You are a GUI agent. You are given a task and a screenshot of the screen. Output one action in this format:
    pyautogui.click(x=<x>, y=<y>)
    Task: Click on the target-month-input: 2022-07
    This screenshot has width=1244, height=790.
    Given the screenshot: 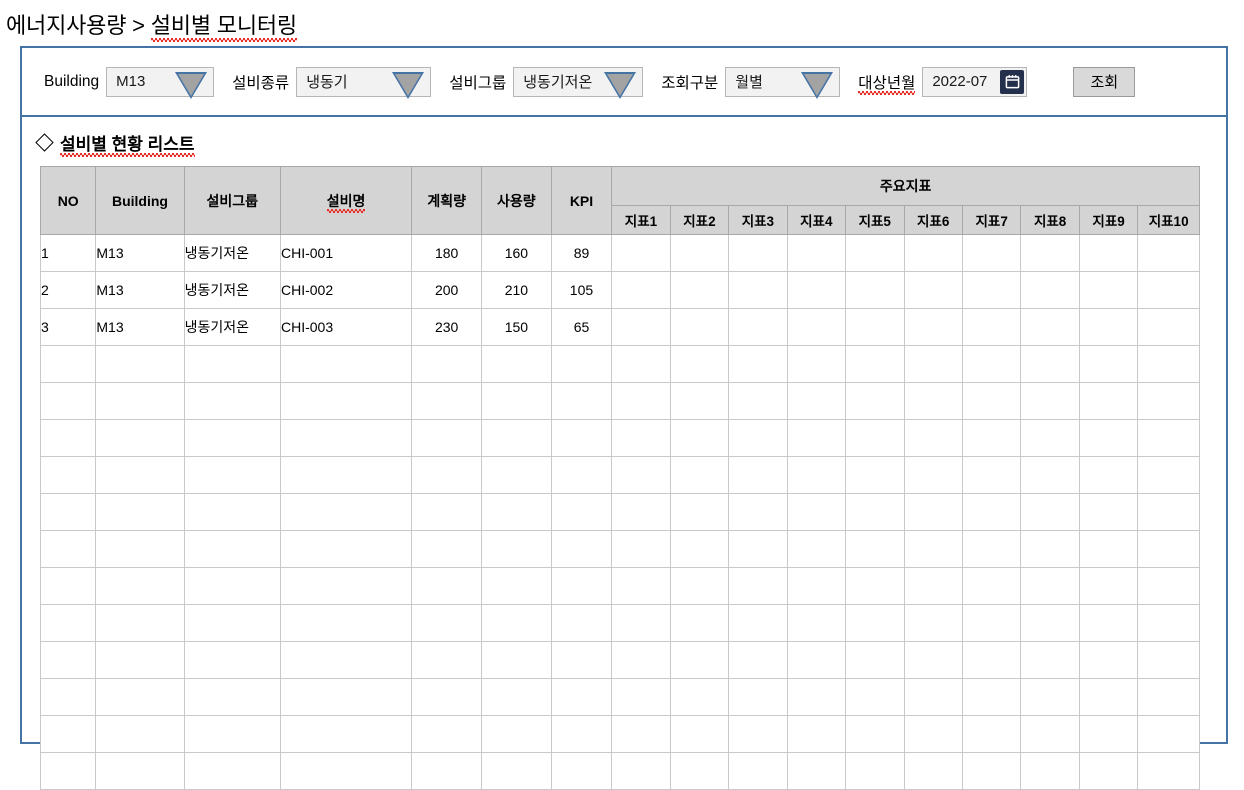 What is the action you would take?
    pyautogui.click(x=975, y=81)
    